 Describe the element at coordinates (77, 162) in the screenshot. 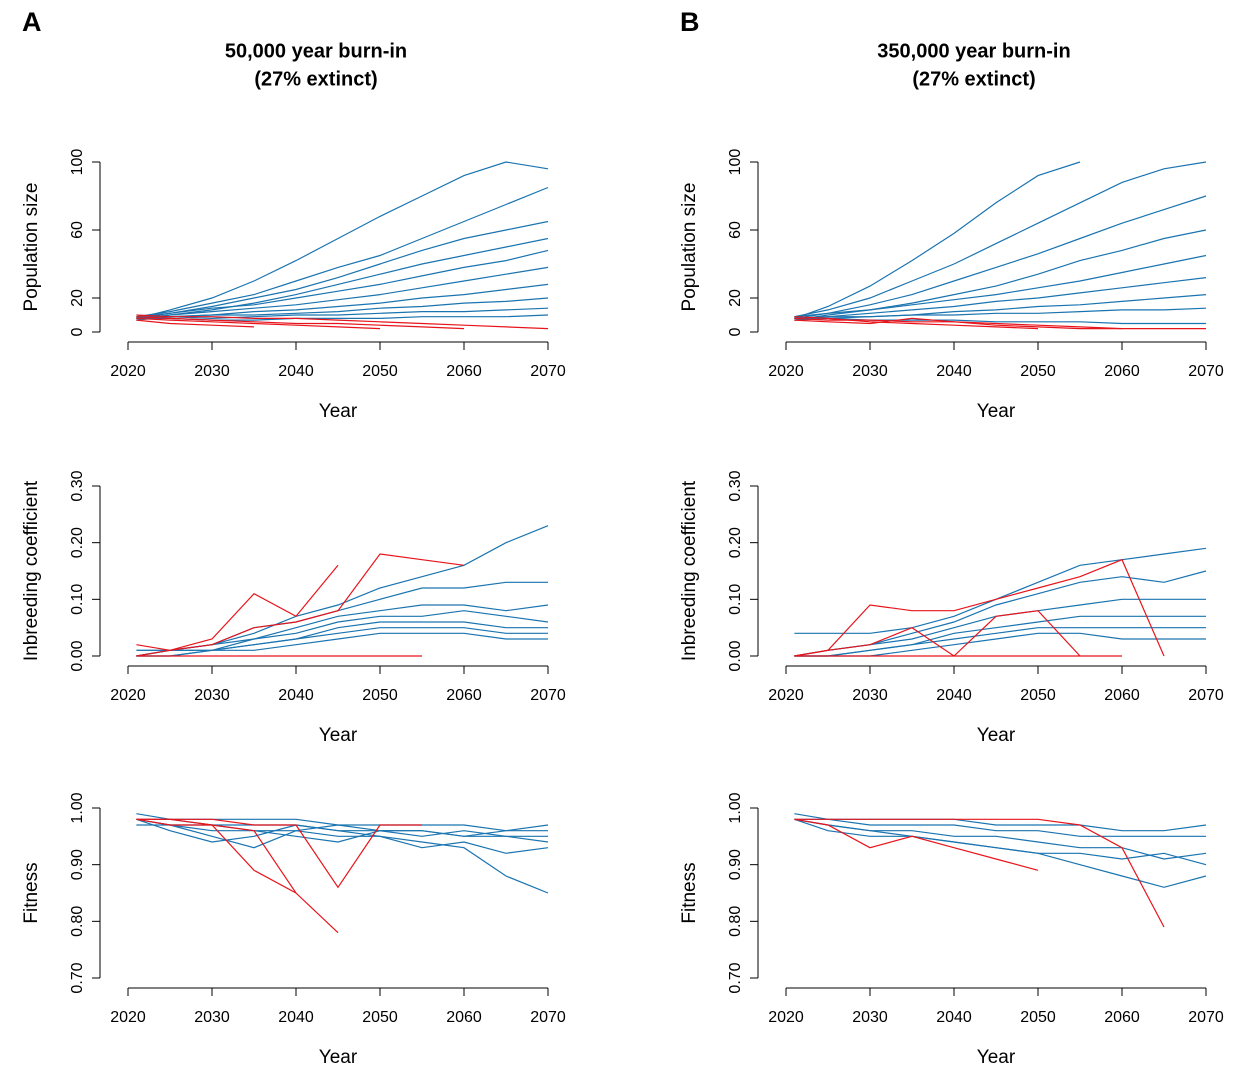

I see `y-tick-label: 100` at that location.